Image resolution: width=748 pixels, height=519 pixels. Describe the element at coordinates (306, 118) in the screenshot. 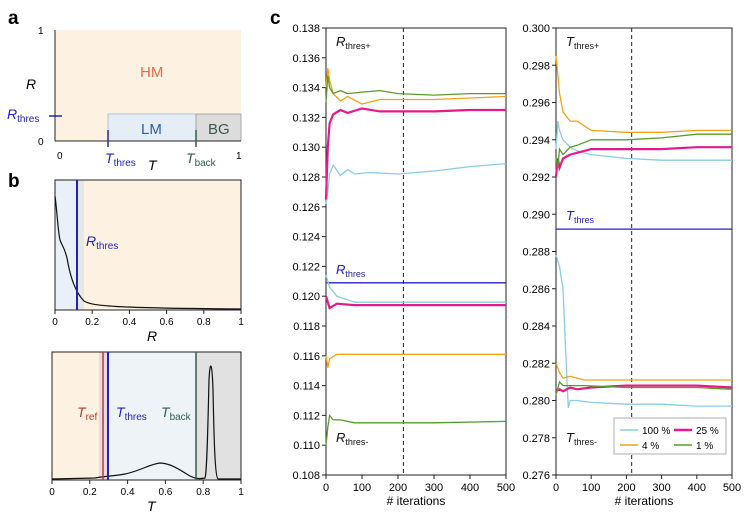

I see `y-tick-label: 0.132` at that location.